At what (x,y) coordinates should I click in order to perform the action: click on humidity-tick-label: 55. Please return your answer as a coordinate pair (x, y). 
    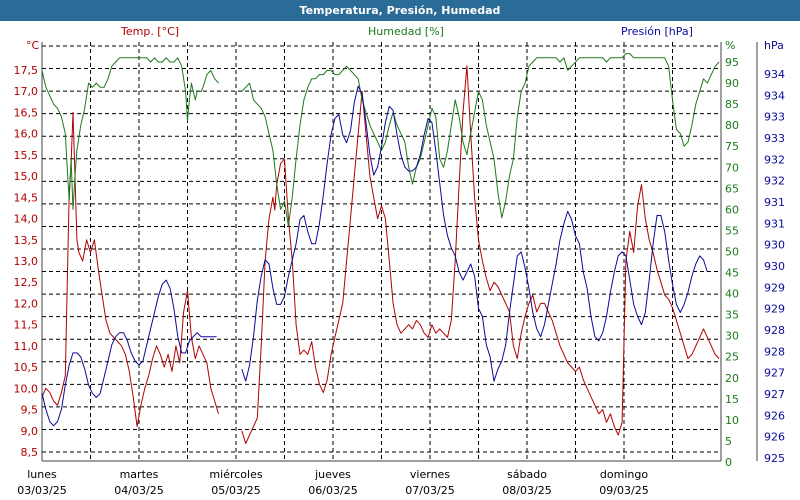
    Looking at the image, I should click on (732, 230).